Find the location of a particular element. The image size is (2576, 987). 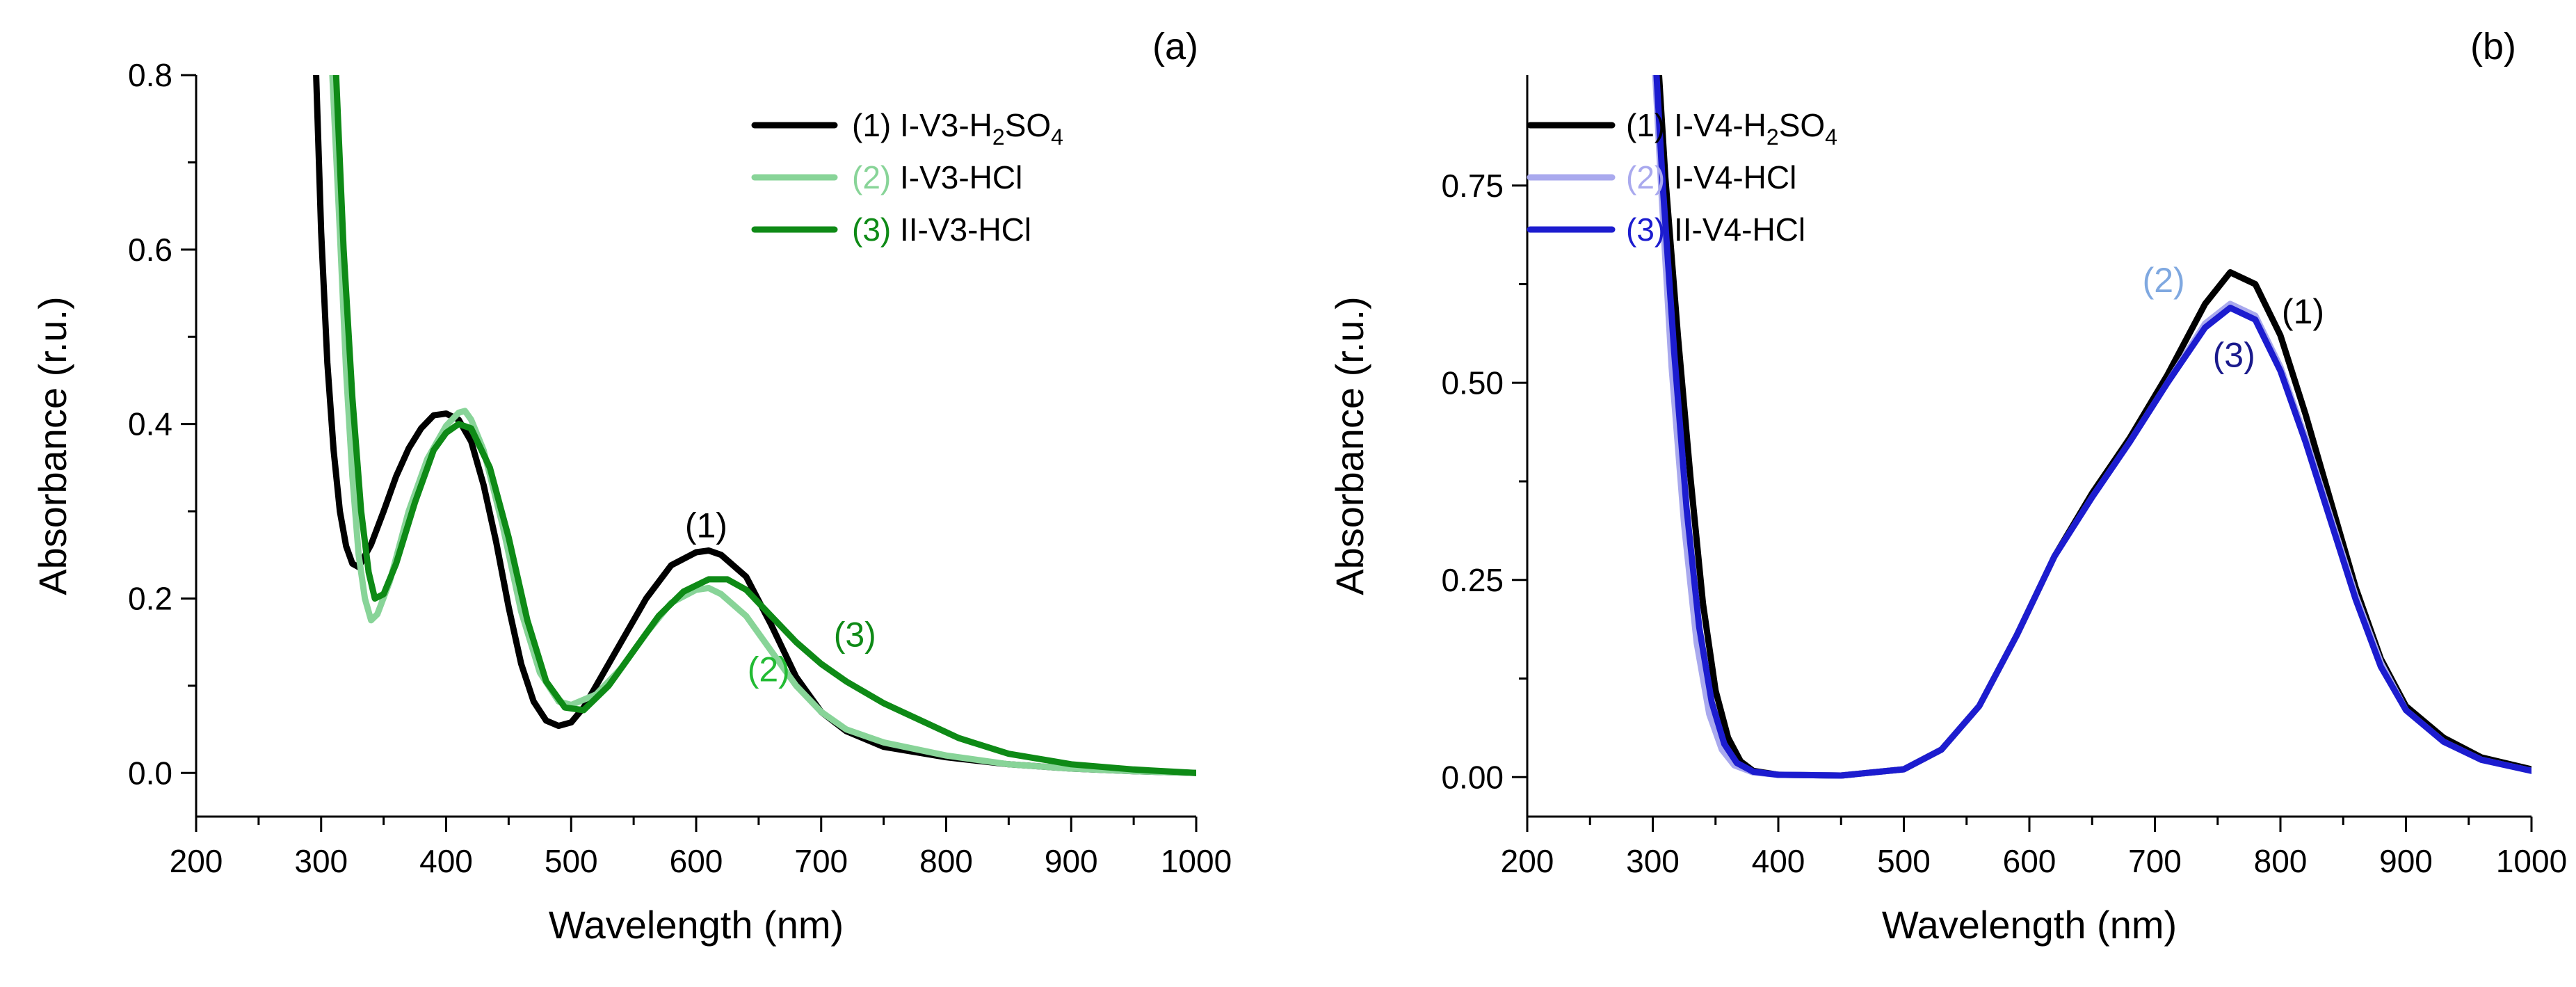

y-tick-label: 0.2 is located at coordinates (150, 598).